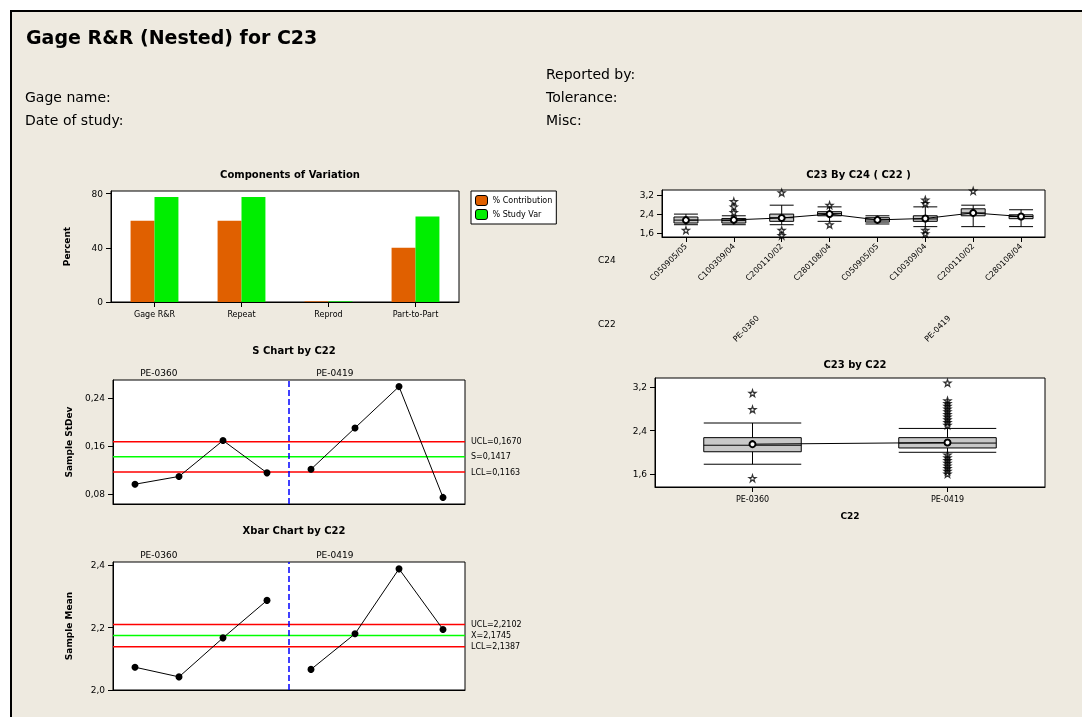  What do you see at coordinates (496, 624) in the screenshot?
I see `ref-line-label: UCL=2,2102` at bounding box center [496, 624].